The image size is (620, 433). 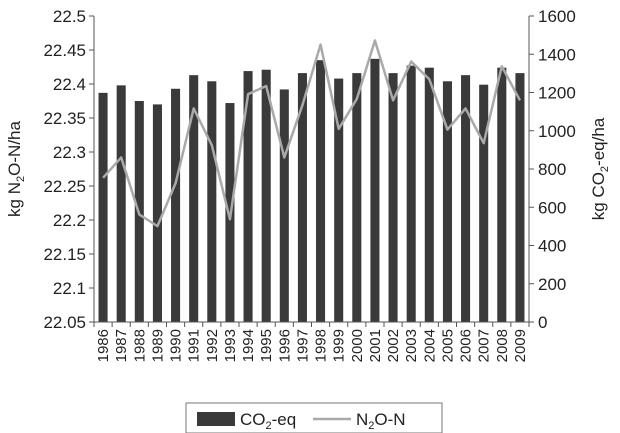 I want to click on x-tick-label-2003: 2003, so click(x=411, y=345).